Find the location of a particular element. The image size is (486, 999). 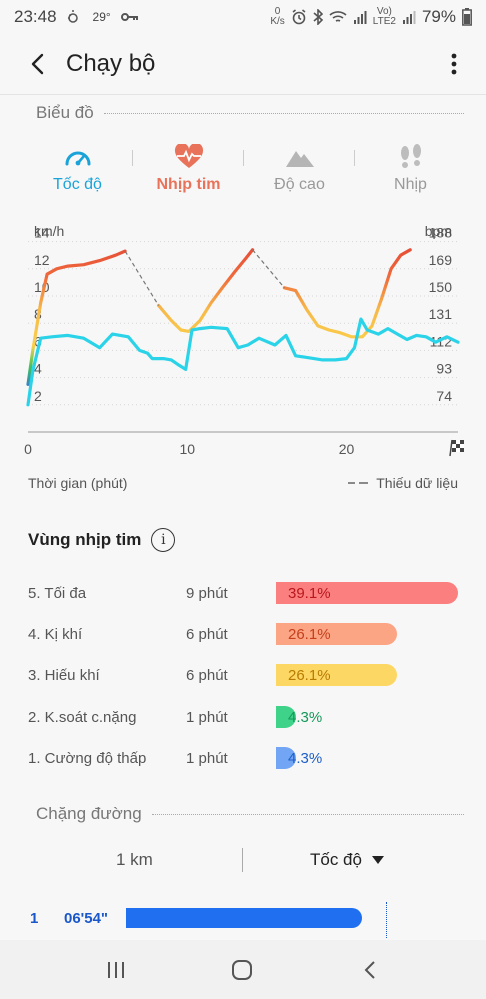

temperature: 29° is located at coordinates (101, 17).